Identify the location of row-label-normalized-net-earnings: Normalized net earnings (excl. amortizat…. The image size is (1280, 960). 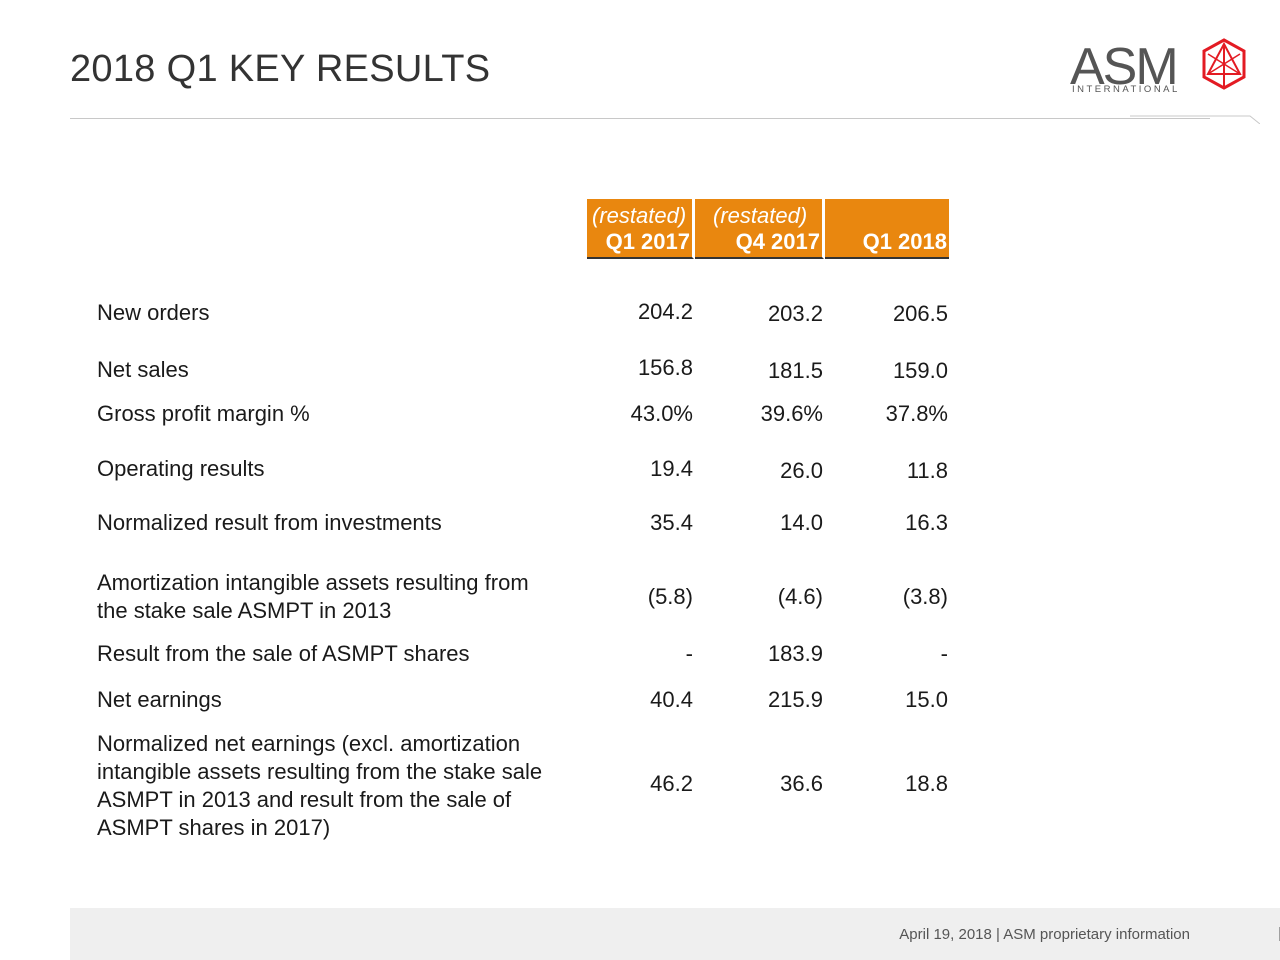
(319, 786).